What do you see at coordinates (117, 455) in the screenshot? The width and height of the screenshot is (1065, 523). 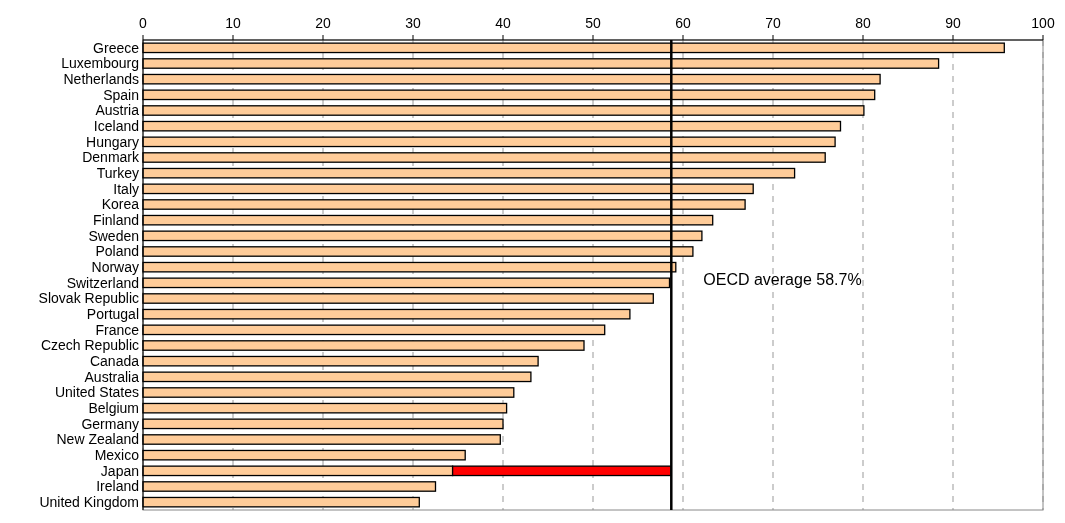 I see `y-tick-label: Mexico` at bounding box center [117, 455].